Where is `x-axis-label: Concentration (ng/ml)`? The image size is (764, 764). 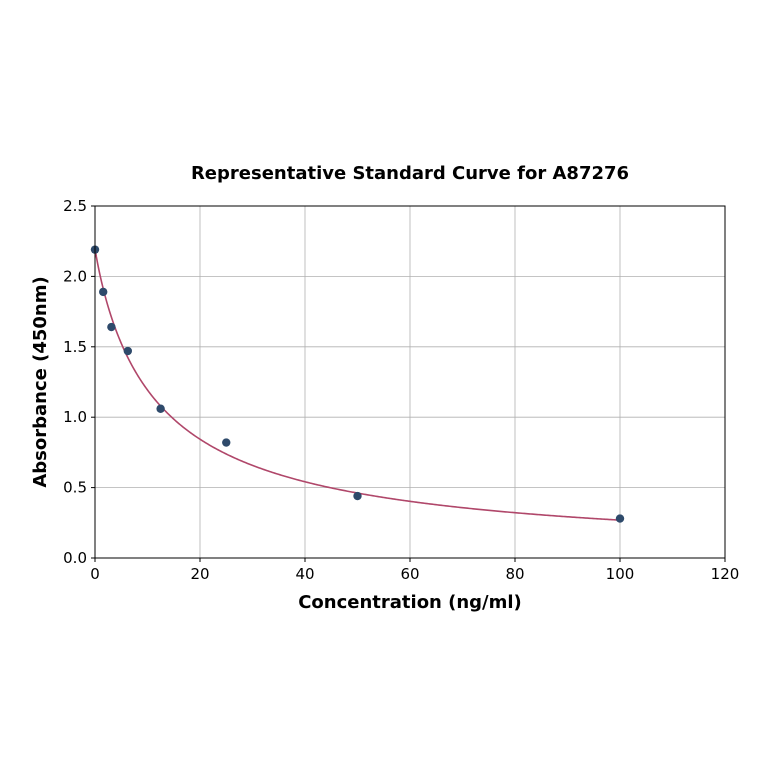 x-axis-label: Concentration (ng/ml) is located at coordinates (410, 602).